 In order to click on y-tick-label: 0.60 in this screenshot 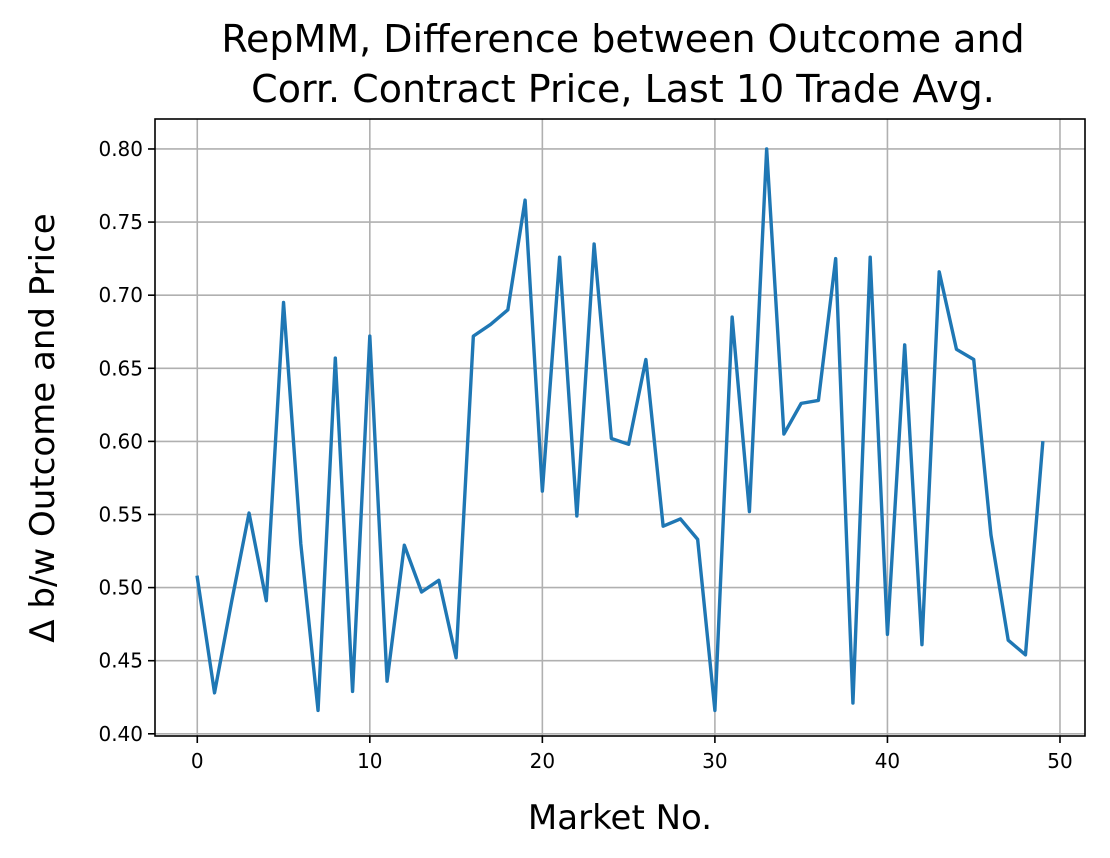, I will do `click(120, 441)`.